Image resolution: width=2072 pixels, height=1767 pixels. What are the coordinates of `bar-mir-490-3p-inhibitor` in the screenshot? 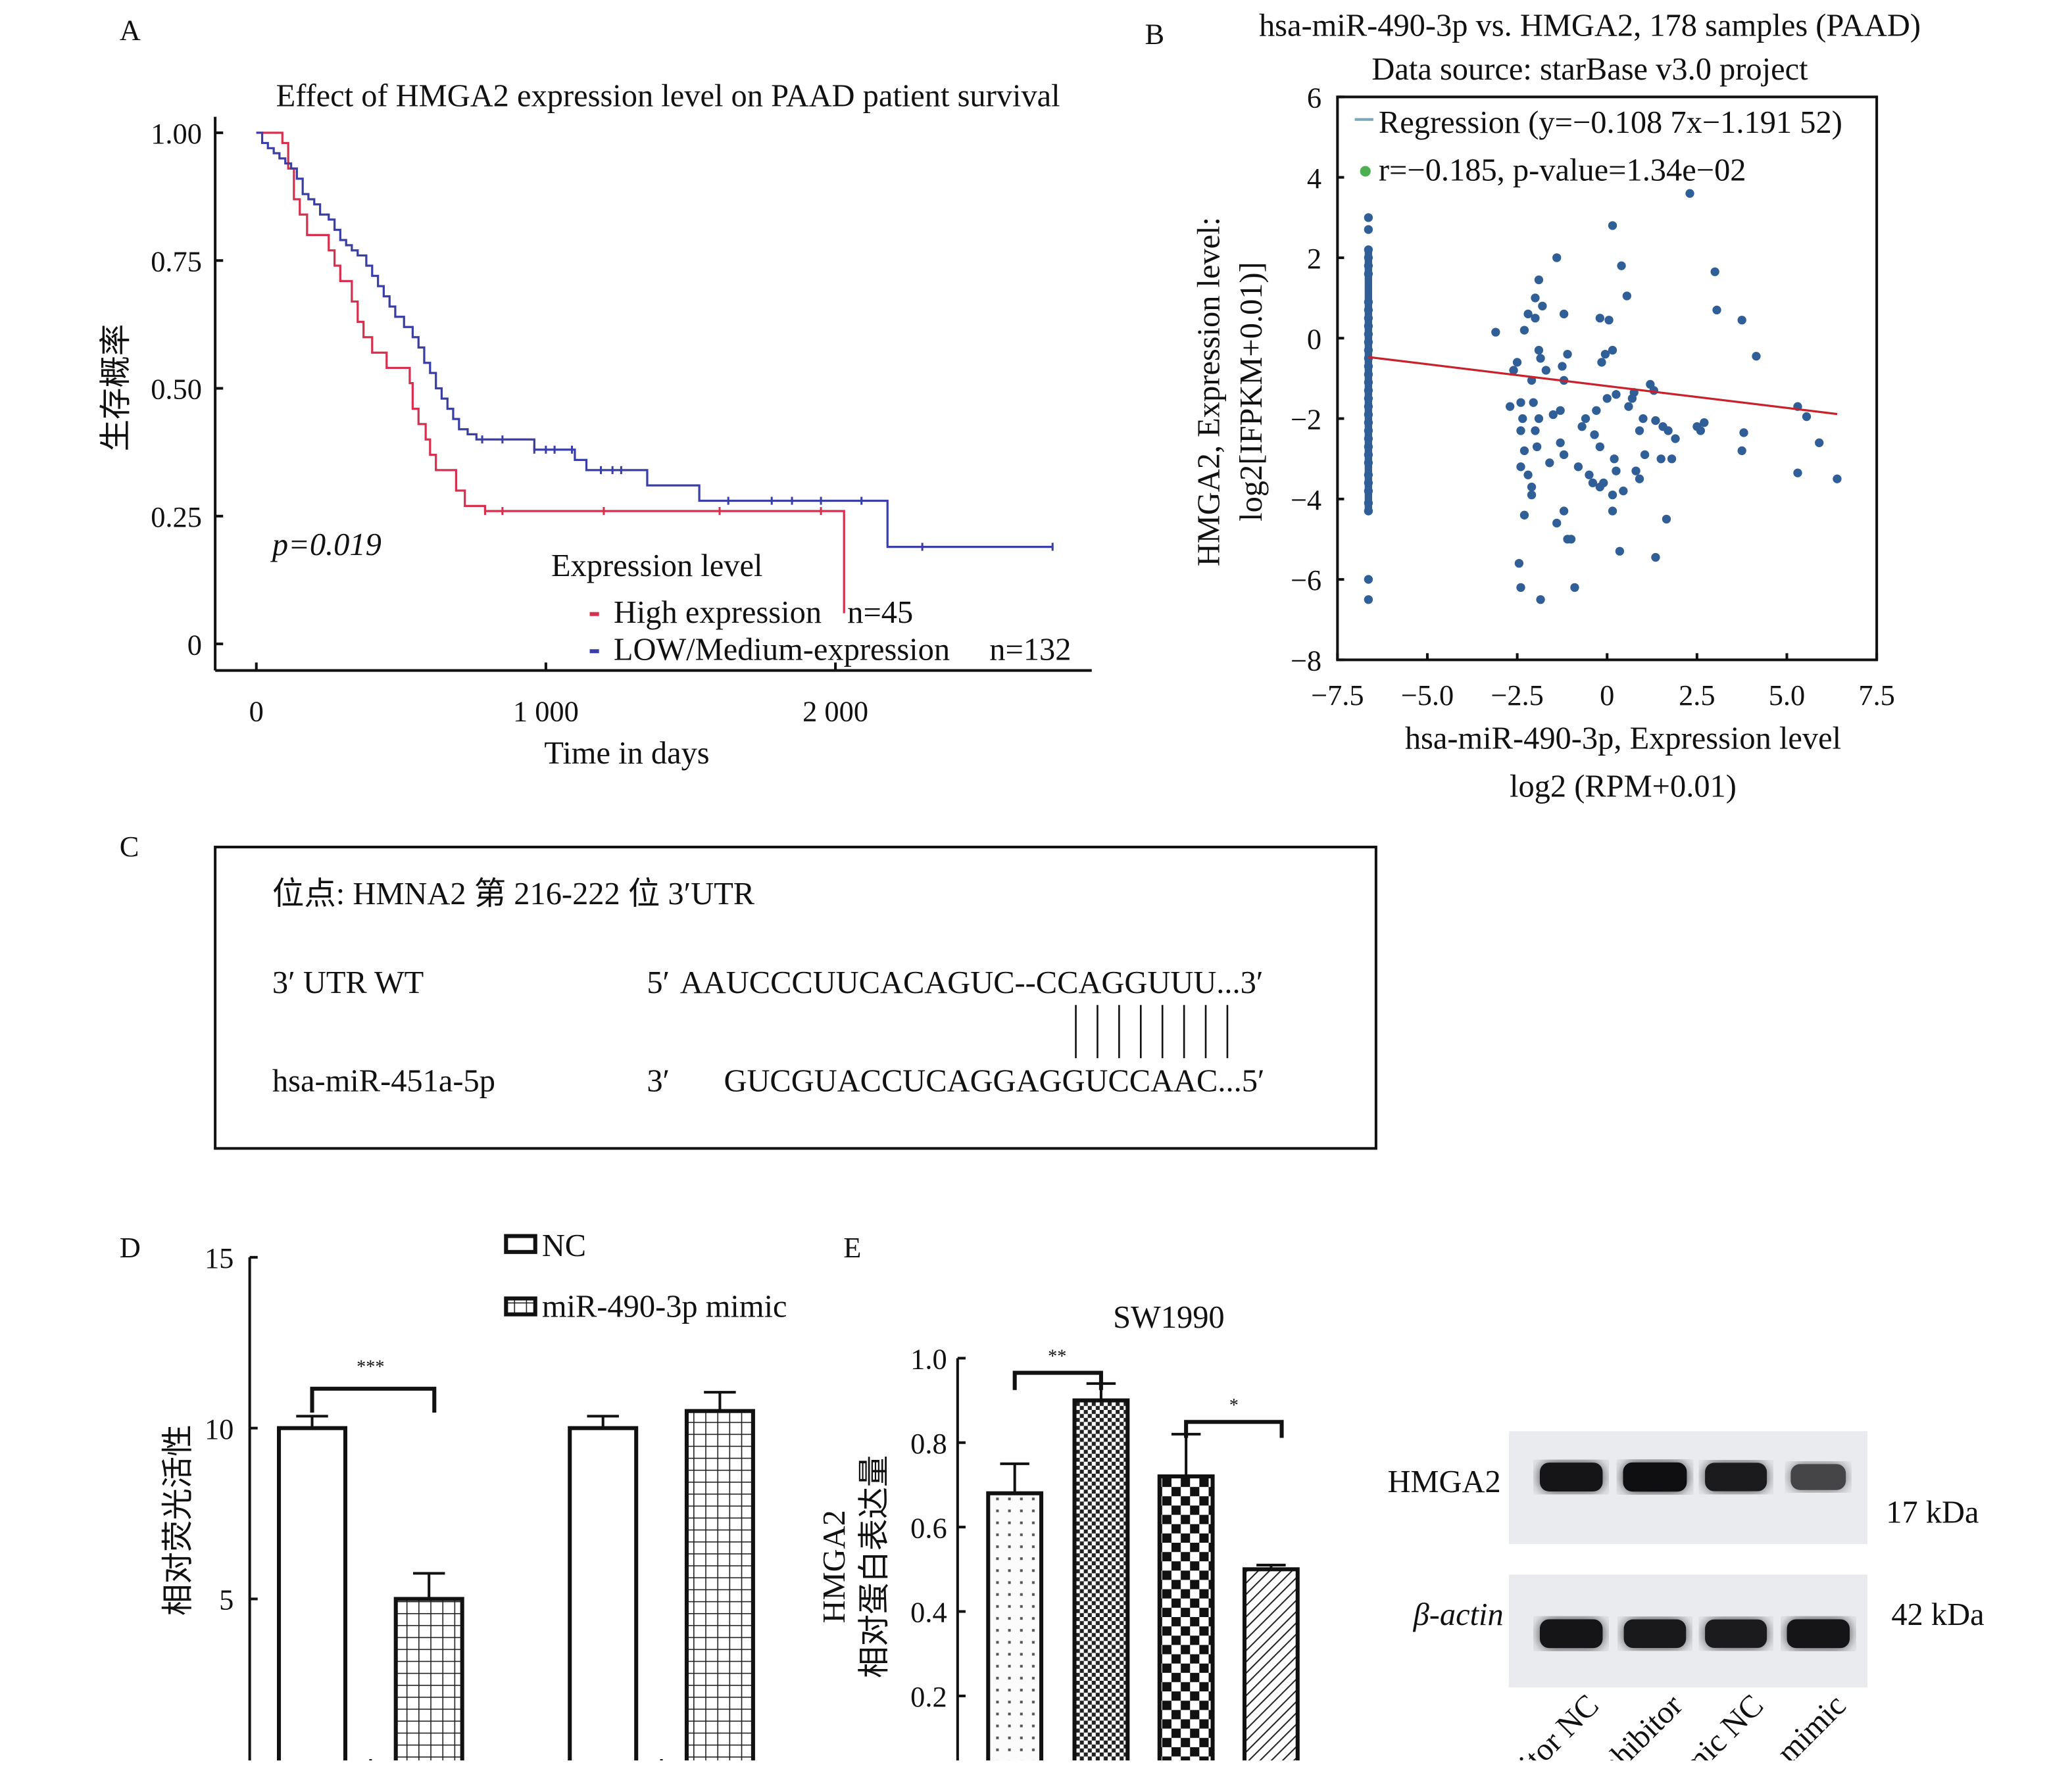 It's located at (1101, 1582).